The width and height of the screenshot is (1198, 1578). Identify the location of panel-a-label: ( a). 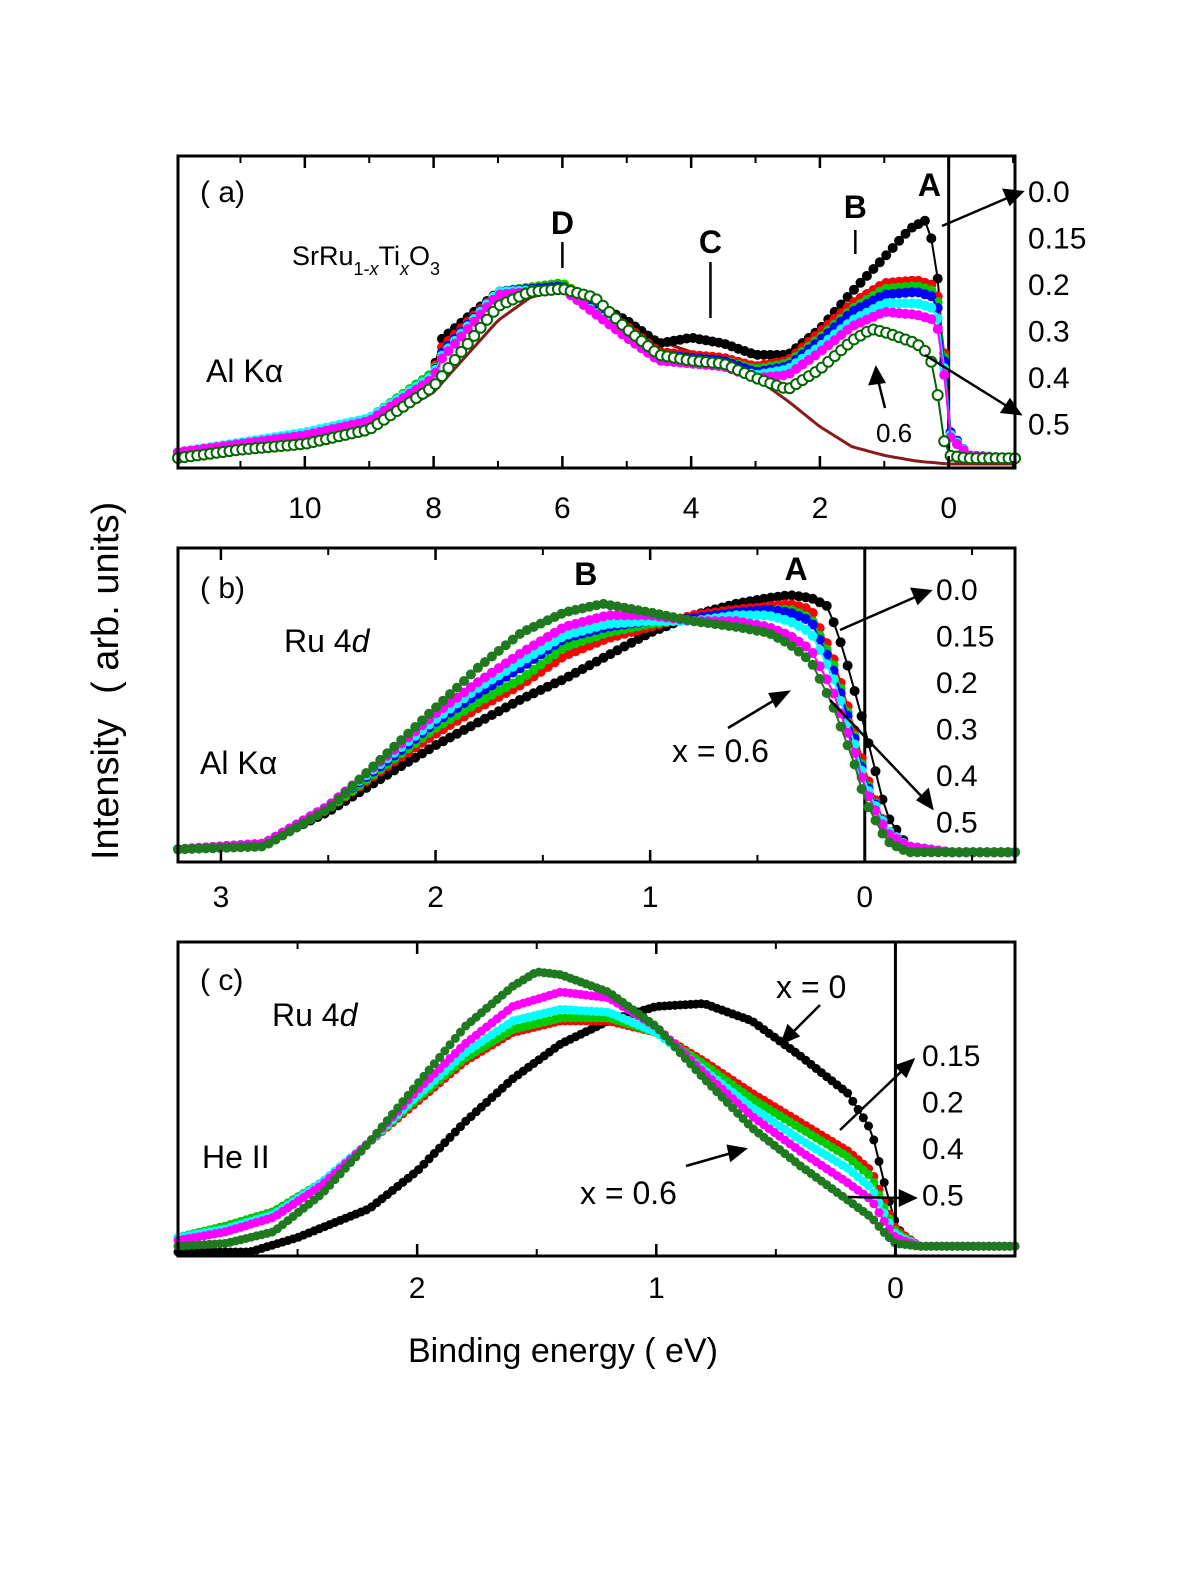
(222, 192).